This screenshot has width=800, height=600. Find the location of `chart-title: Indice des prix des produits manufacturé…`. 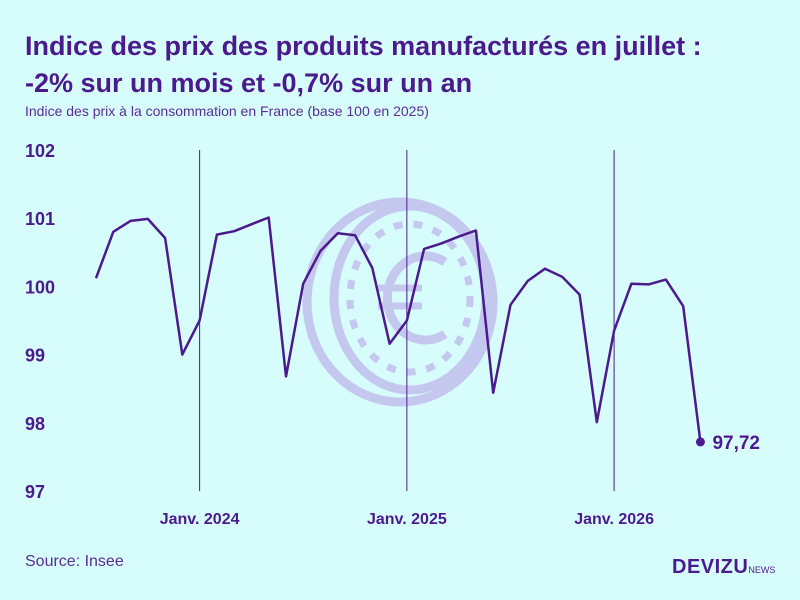

chart-title: Indice des prix des produits manufacturé… is located at coordinates (405, 65).